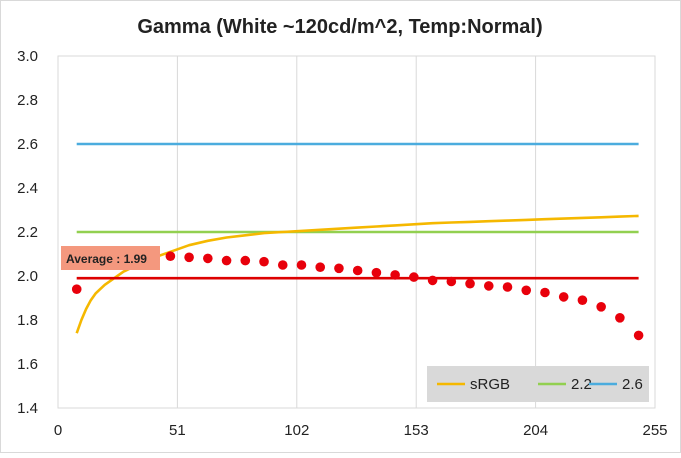 The image size is (681, 458). Describe the element at coordinates (27, 364) in the screenshot. I see `y-tick-label: 1.6` at that location.